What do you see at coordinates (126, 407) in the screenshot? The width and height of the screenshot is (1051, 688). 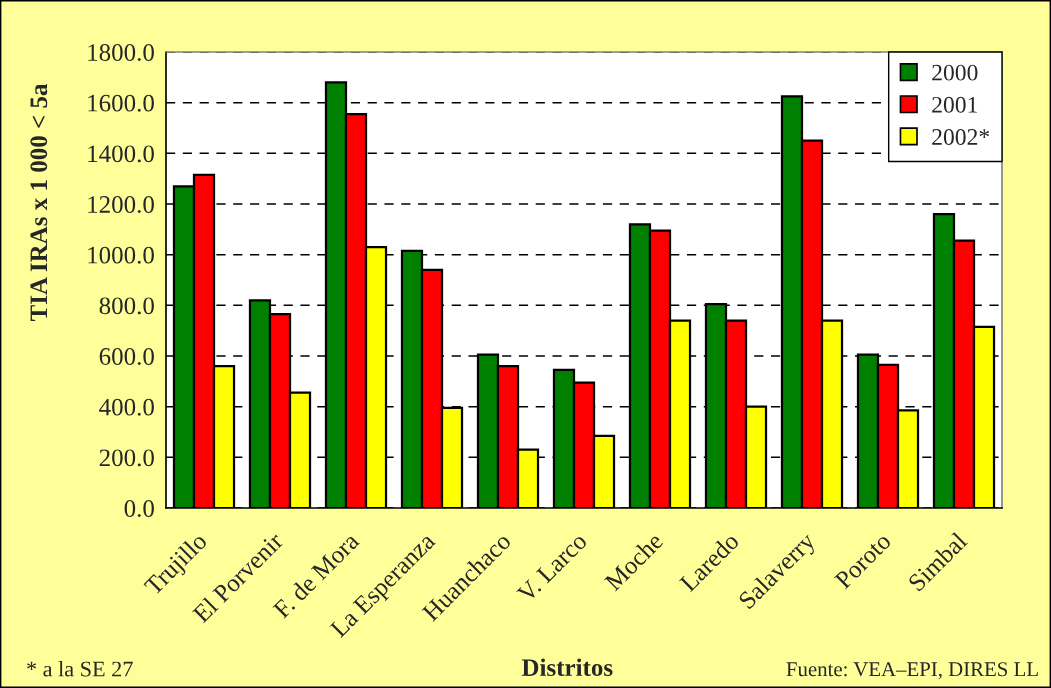 I see `y-tick-label: 400.0` at bounding box center [126, 407].